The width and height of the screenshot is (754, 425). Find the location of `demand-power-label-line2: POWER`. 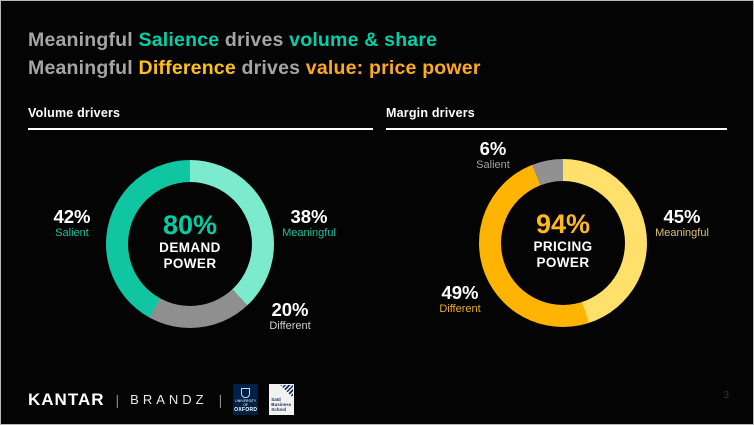

demand-power-label-line2: POWER is located at coordinates (190, 263).